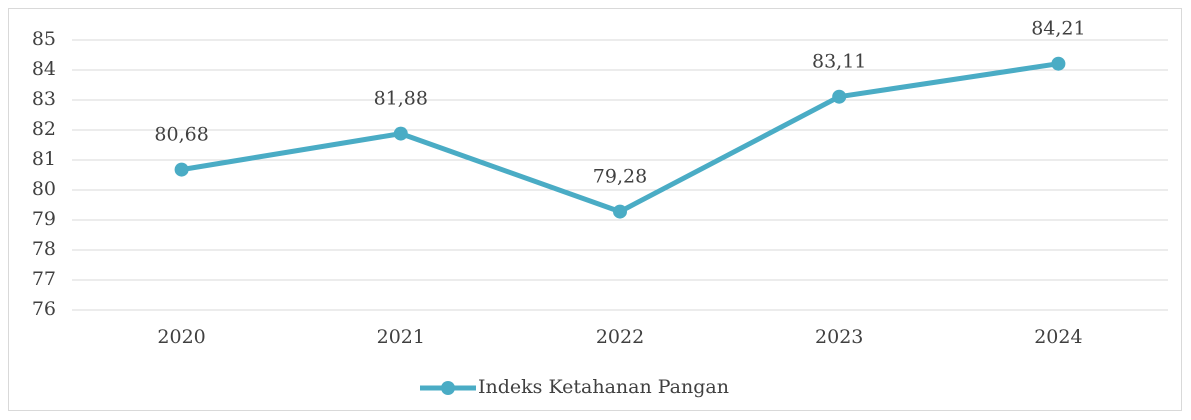  I want to click on x-tick-label: 2020, so click(181, 337).